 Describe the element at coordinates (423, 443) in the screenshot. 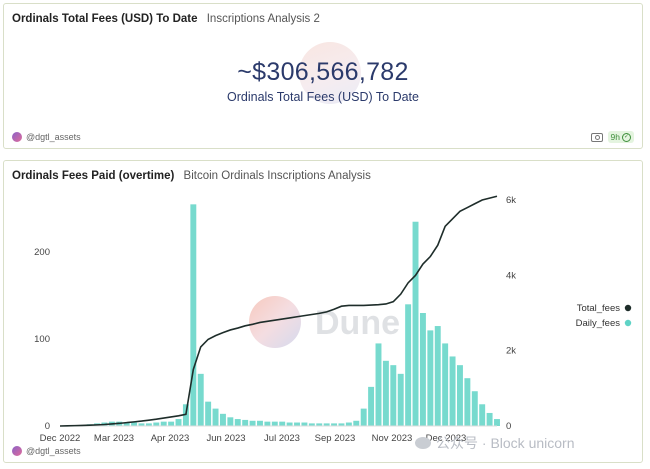

I see `wechat-icon` at that location.